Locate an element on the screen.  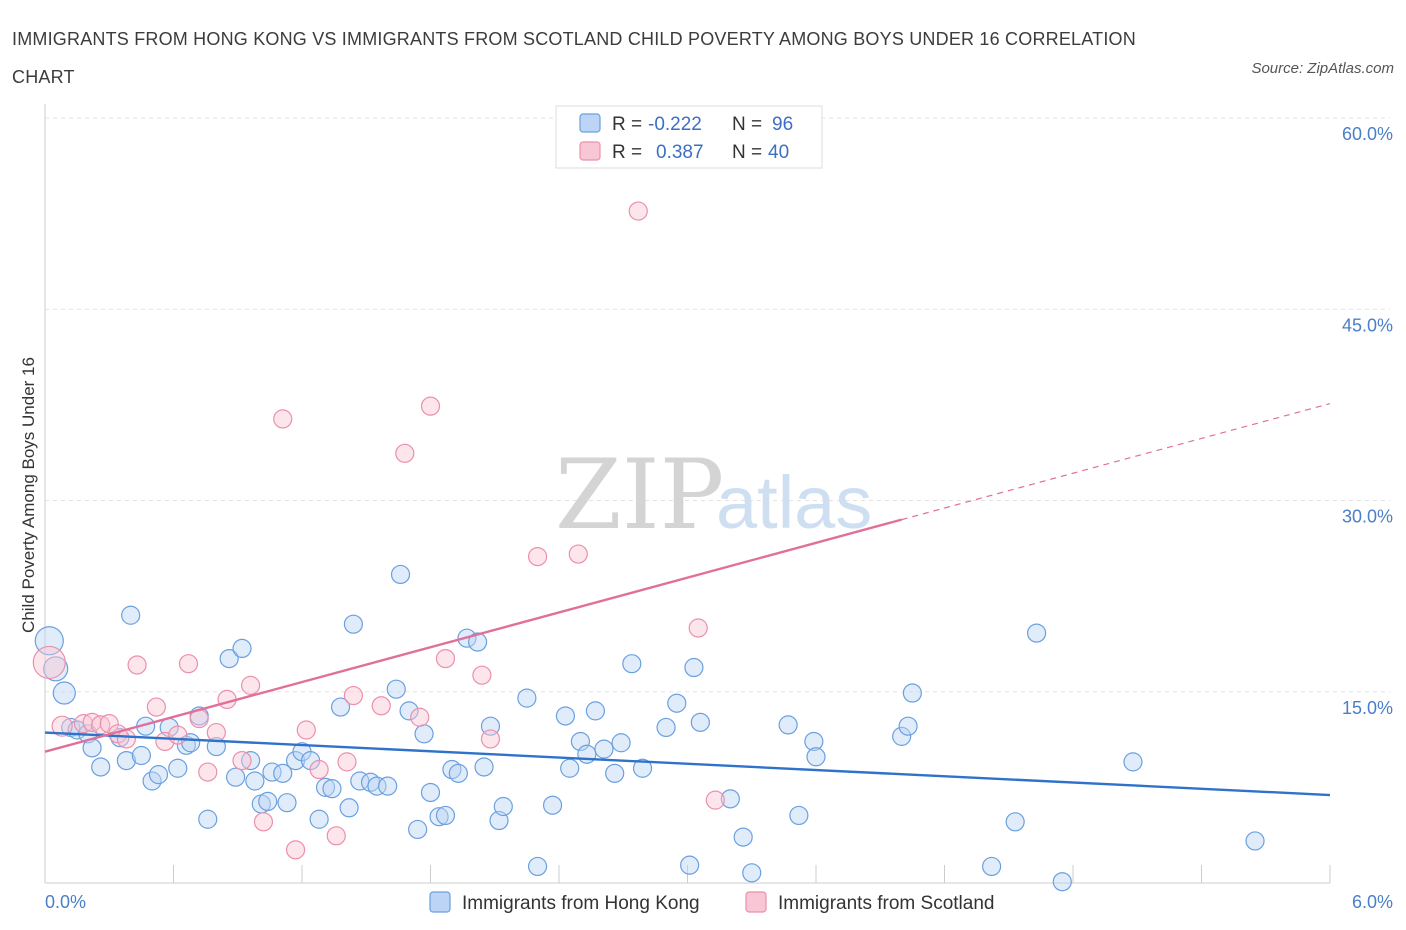
y-axis-label: Child Poverty Among Boys Under 16 is located at coordinates (28, 495).